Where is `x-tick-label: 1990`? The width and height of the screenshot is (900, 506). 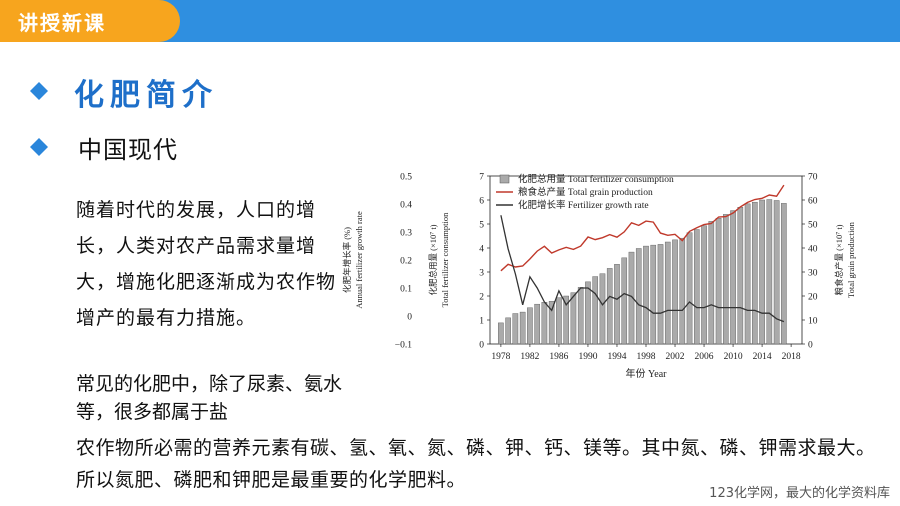 x-tick-label: 1990 is located at coordinates (587, 357).